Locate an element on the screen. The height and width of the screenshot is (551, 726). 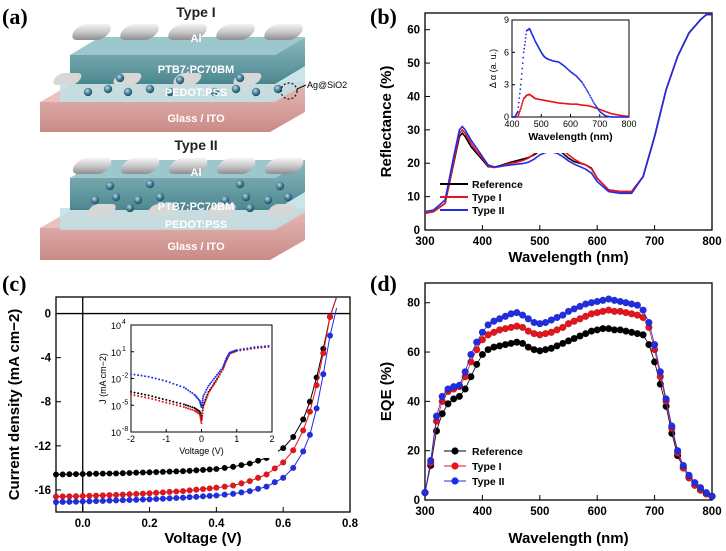
x-tick-label: 400 is located at coordinates (482, 512).